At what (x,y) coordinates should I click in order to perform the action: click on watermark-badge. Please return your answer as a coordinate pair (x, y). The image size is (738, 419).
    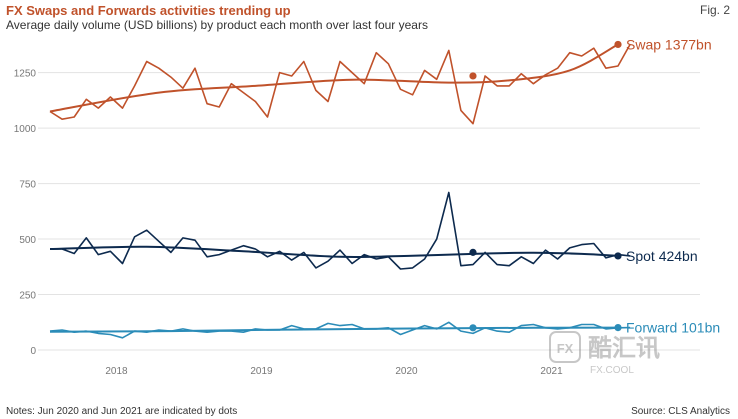
    Looking at the image, I should click on (565, 347).